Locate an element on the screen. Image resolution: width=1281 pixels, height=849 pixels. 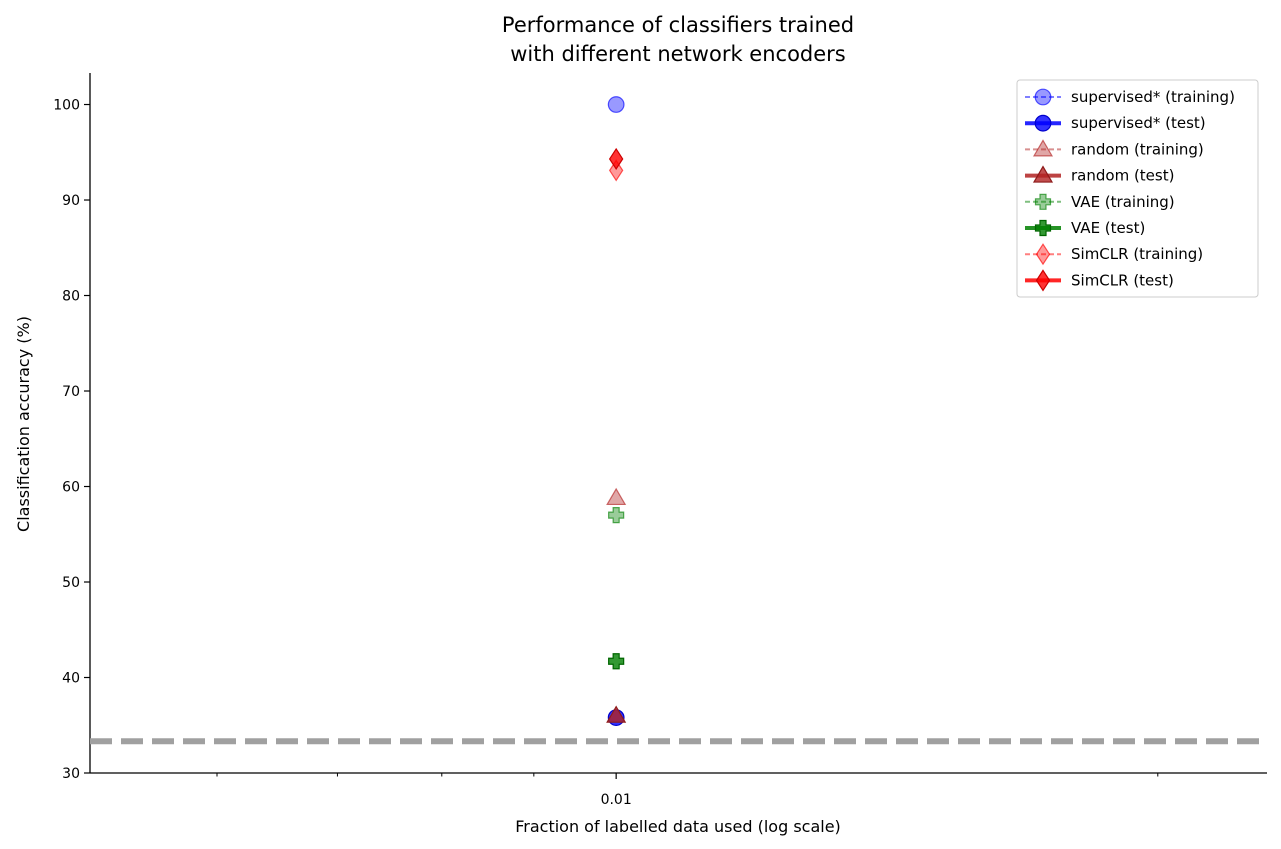
legend-box is located at coordinates (1137, 188).